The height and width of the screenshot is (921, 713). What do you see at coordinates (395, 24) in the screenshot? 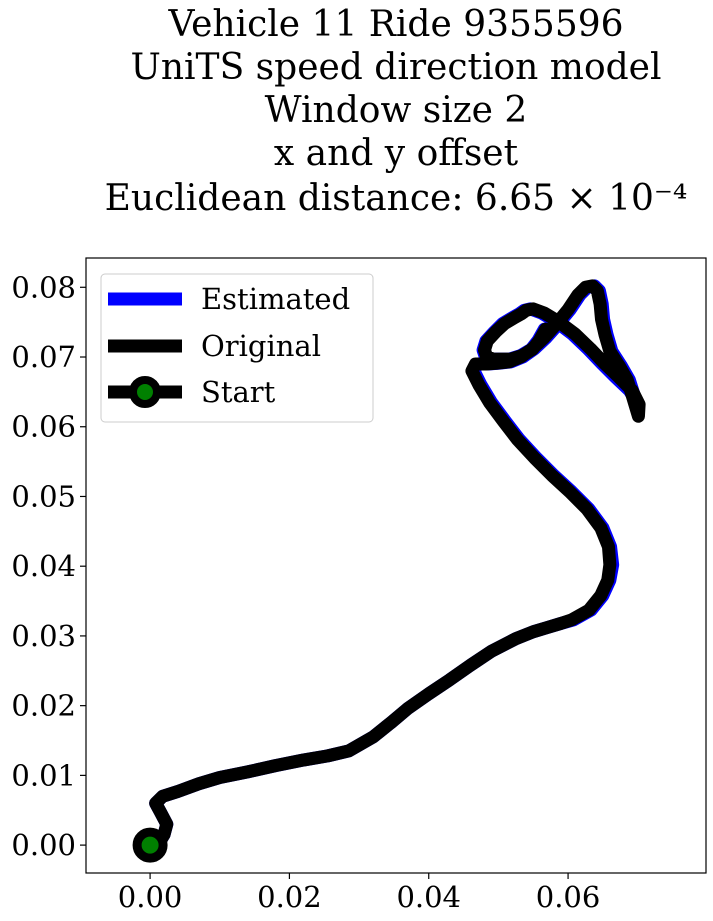
I see `title-line-1: Vehicle 11 Ride 9355596` at bounding box center [395, 24].